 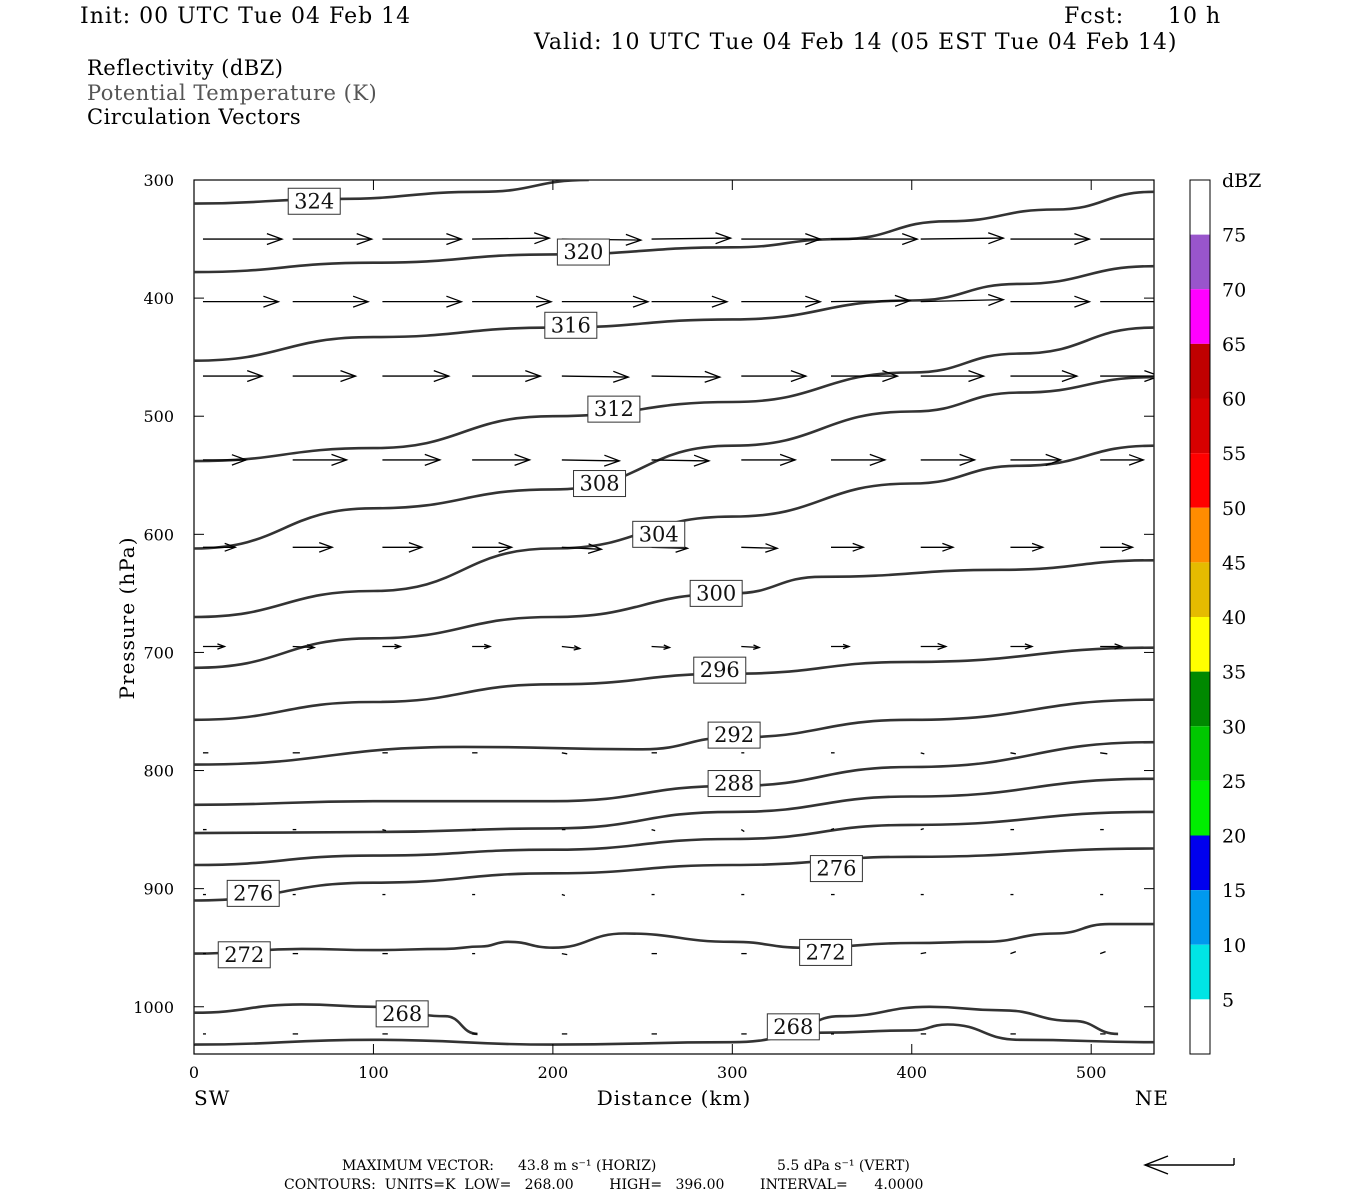 What do you see at coordinates (826, 952) in the screenshot?
I see `contour-label-272: 272` at bounding box center [826, 952].